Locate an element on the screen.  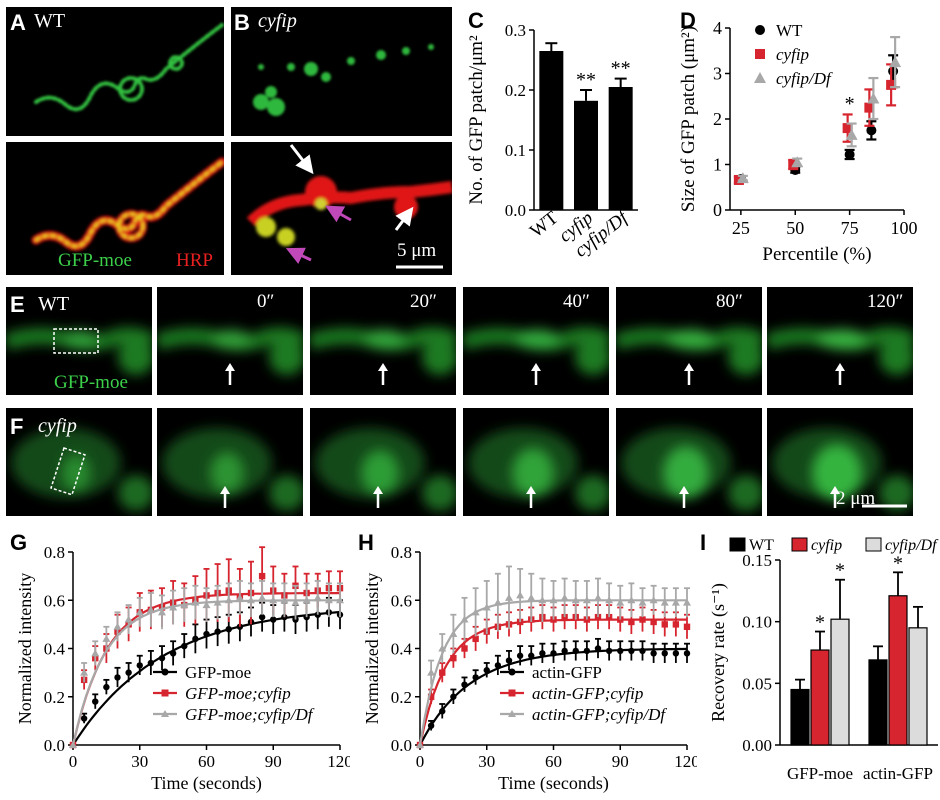
neuron-merge-wt is located at coordinates (127, 204).